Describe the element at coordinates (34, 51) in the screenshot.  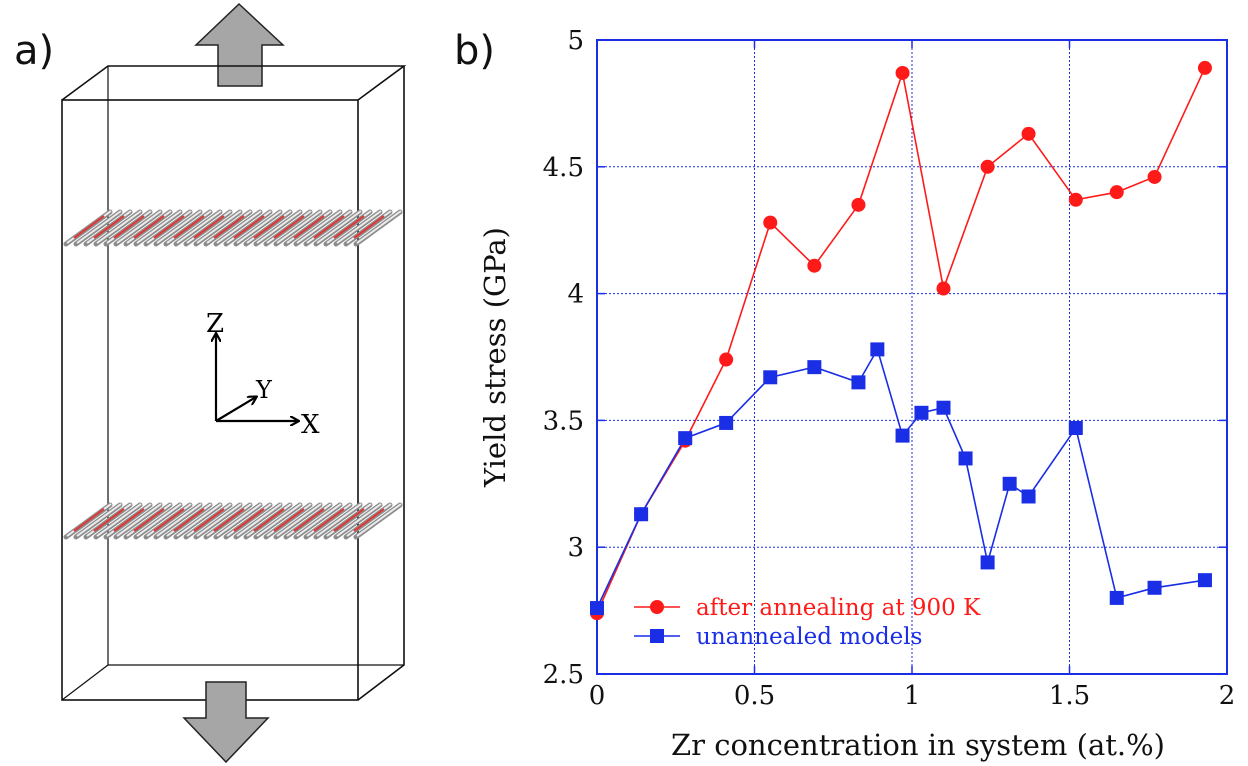
I see `panel-a-label: a)` at that location.